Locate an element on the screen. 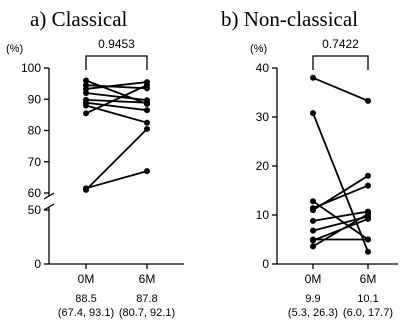 The height and width of the screenshot is (322, 404). y-tick-label: 80 is located at coordinates (35, 131).